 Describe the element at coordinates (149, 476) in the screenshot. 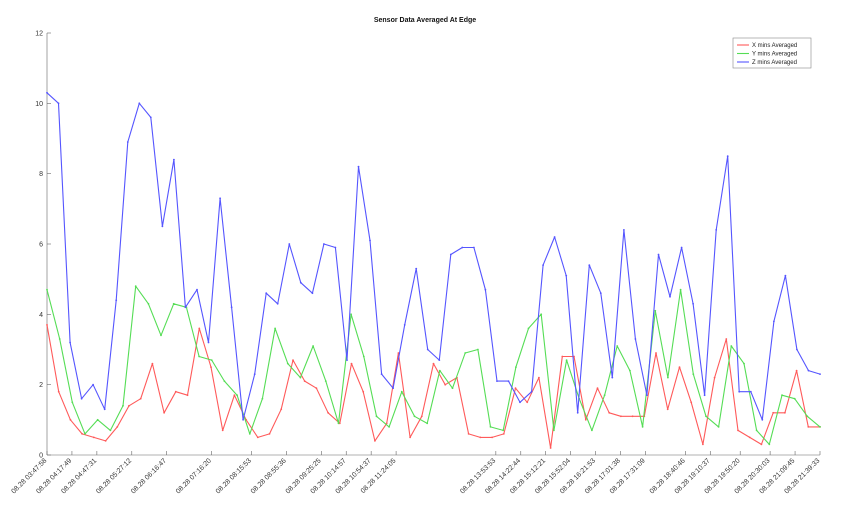

I see `x-tick-label: 08.28 06:16:47` at that location.